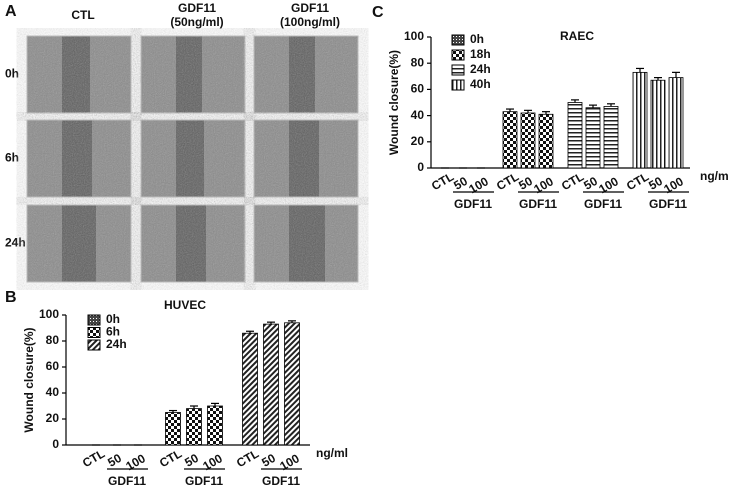 The height and width of the screenshot is (495, 729). Describe the element at coordinates (12, 74) in the screenshot. I see `row-label: 0h` at that location.